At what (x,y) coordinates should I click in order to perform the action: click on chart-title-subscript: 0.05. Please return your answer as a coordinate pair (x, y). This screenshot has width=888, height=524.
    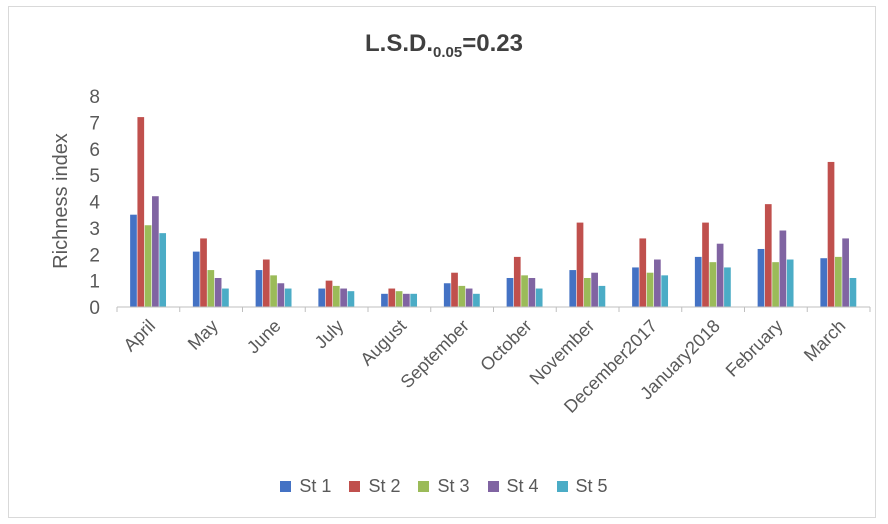
    Looking at the image, I should click on (448, 52).